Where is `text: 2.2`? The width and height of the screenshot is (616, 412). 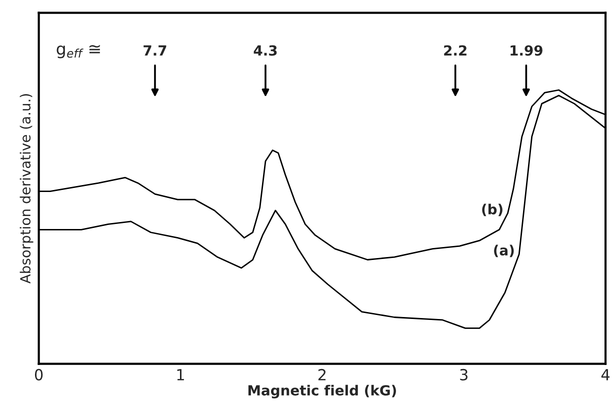 text: 2.2 is located at coordinates (455, 50).